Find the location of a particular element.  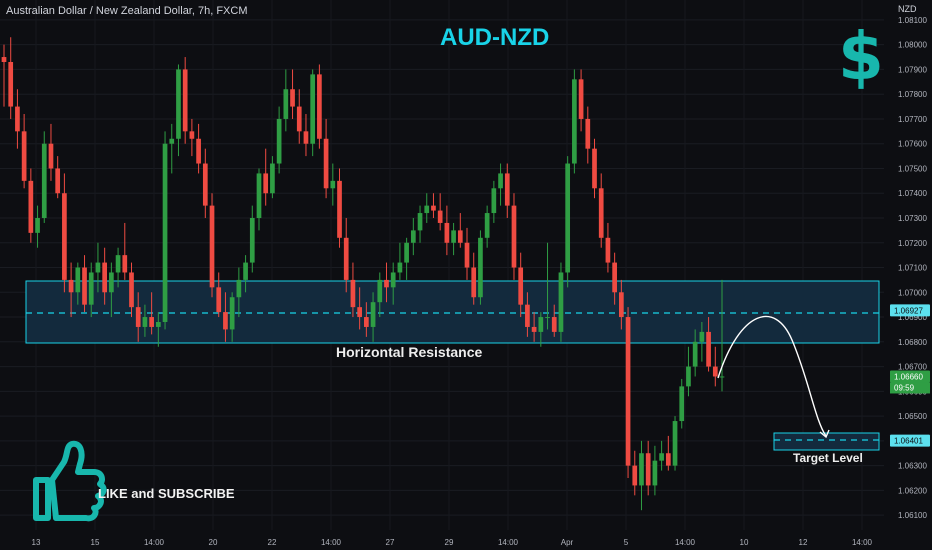

y-tick-label: 1.07600 is located at coordinates (912, 144).